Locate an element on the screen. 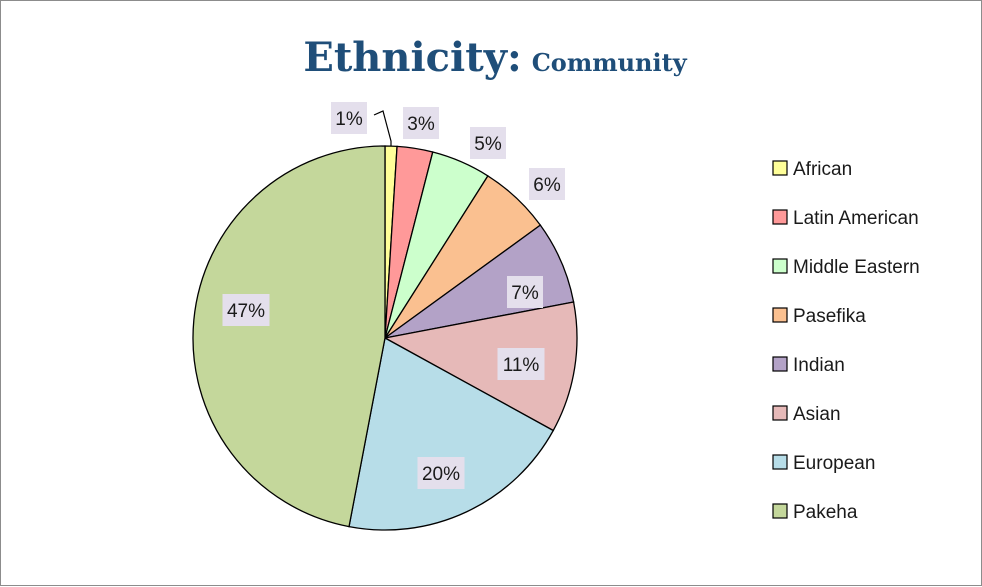 The height and width of the screenshot is (587, 982). data-label-pasefika: 6% is located at coordinates (547, 184).